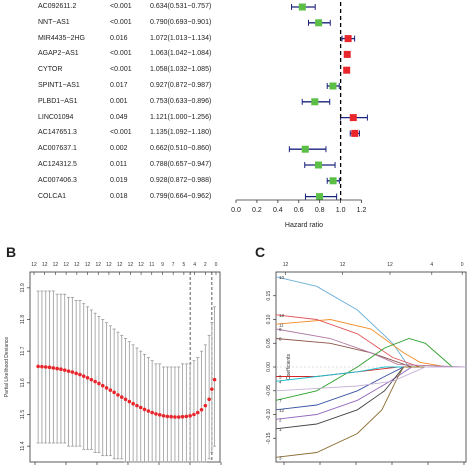 Image resolution: width=474 pixels, height=474 pixels. I want to click on hazard-ratio-label: 0.662(0.510−0.860), so click(181, 149).